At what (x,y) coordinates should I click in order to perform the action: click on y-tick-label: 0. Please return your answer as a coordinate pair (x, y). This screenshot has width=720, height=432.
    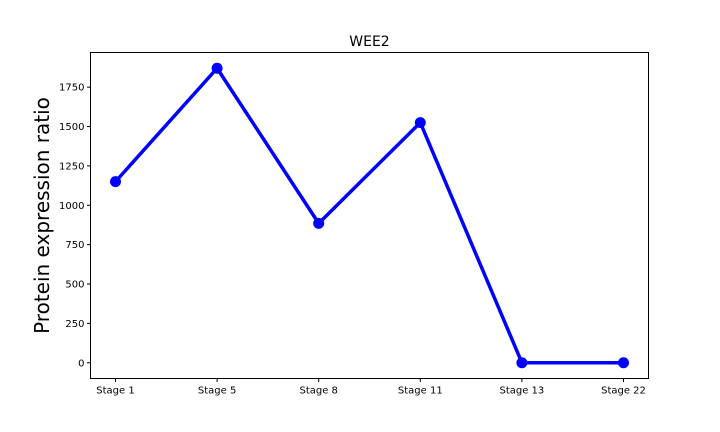
    Looking at the image, I should click on (81, 363).